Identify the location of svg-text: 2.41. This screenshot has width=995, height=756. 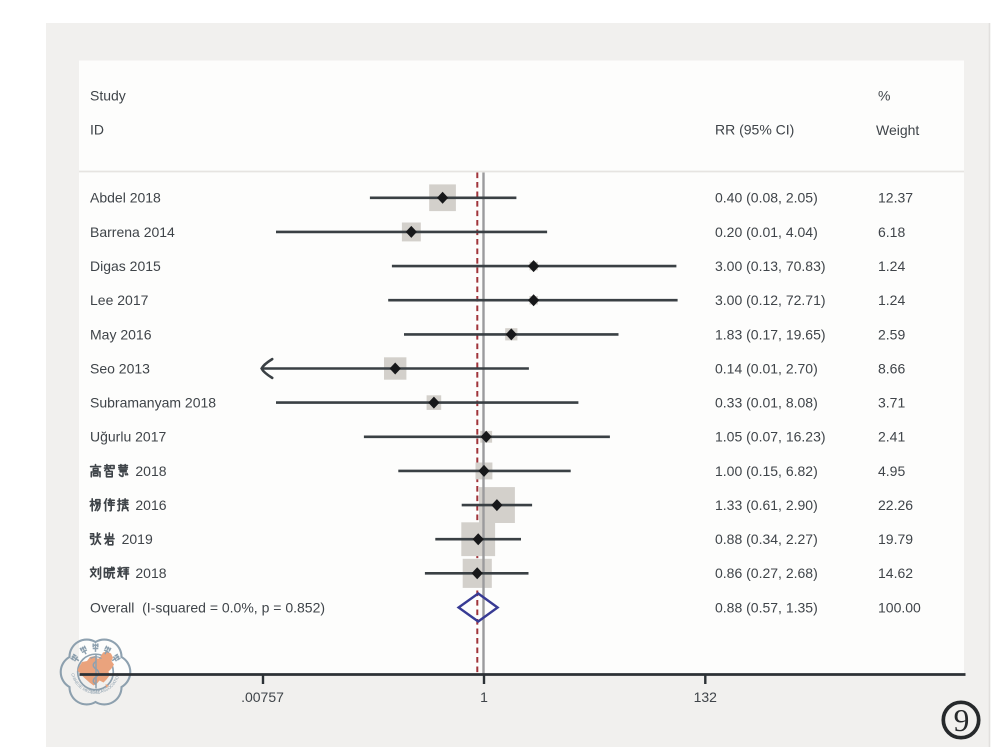
(891, 437).